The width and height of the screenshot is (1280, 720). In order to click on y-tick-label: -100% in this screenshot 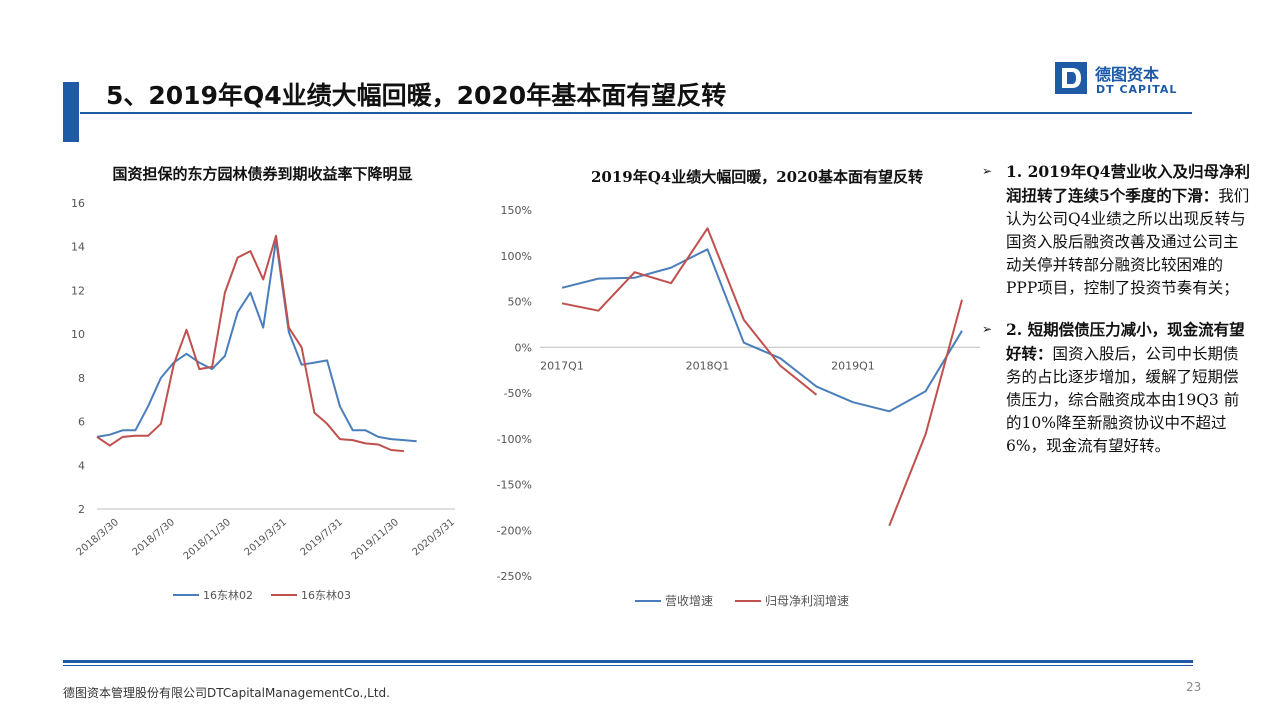, I will do `click(514, 439)`.